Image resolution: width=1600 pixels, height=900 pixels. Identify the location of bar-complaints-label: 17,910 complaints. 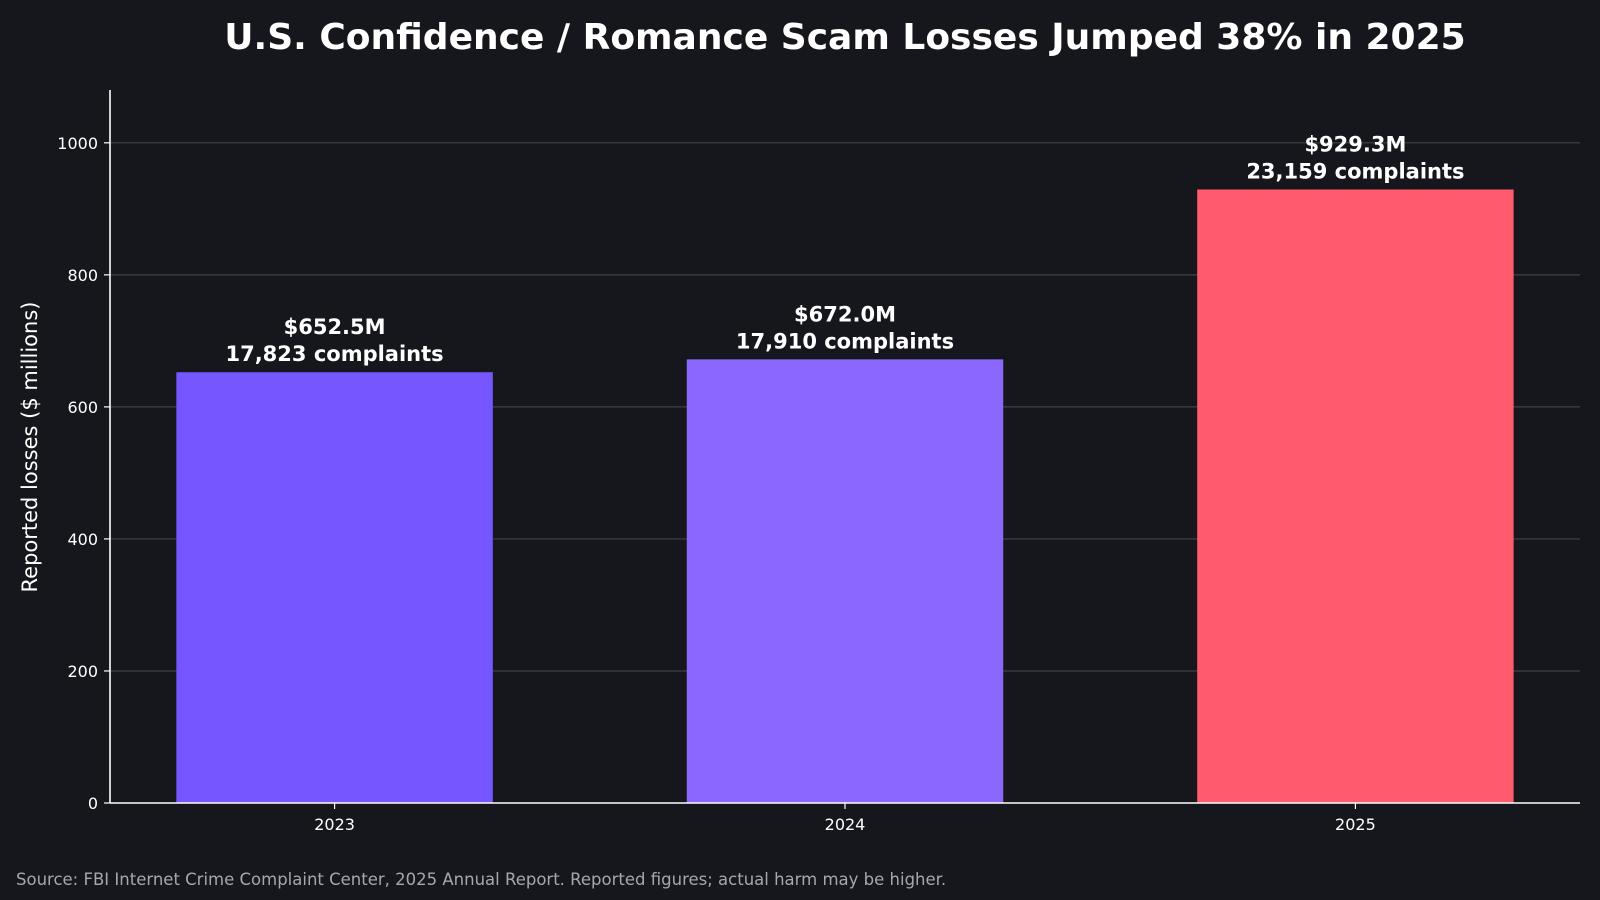
(845, 341).